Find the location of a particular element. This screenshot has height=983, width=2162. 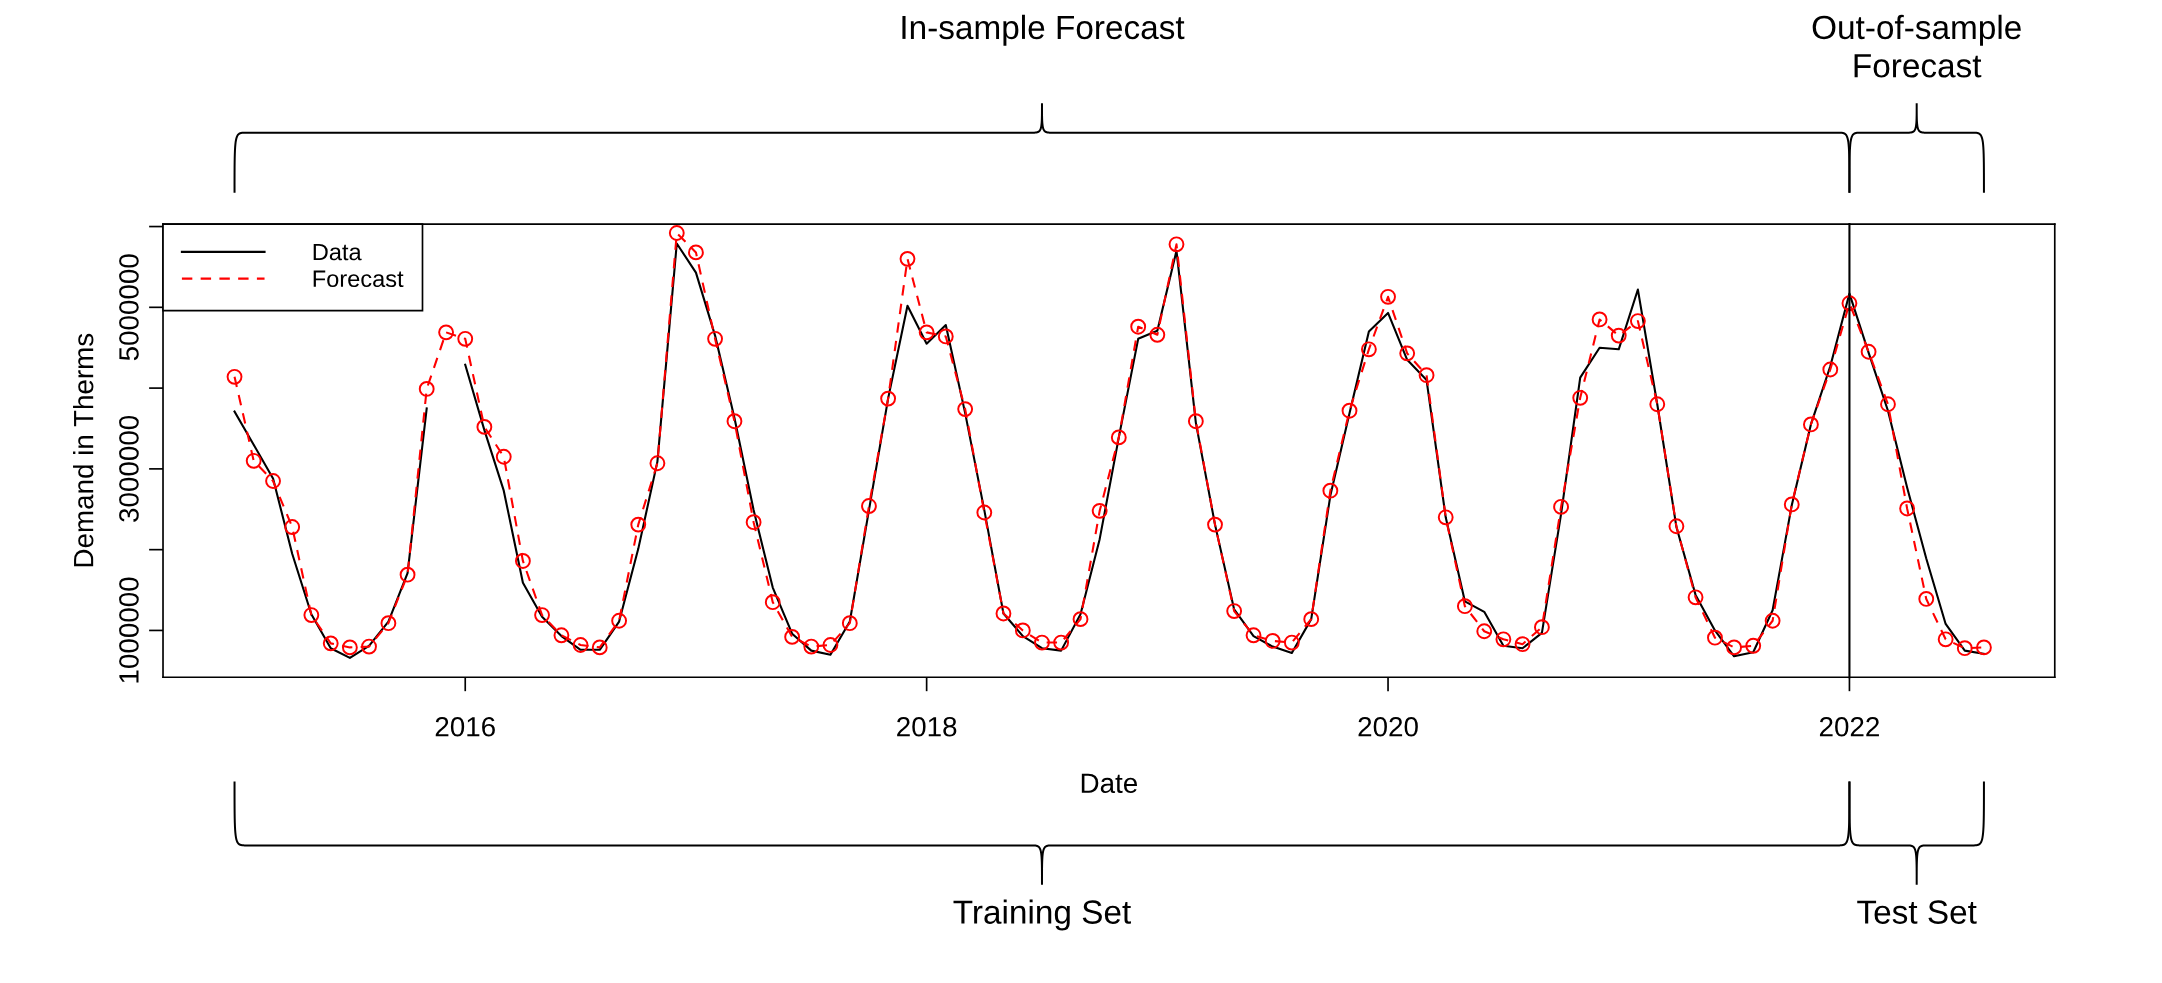

x-tick-label: 2020 is located at coordinates (1388, 726).